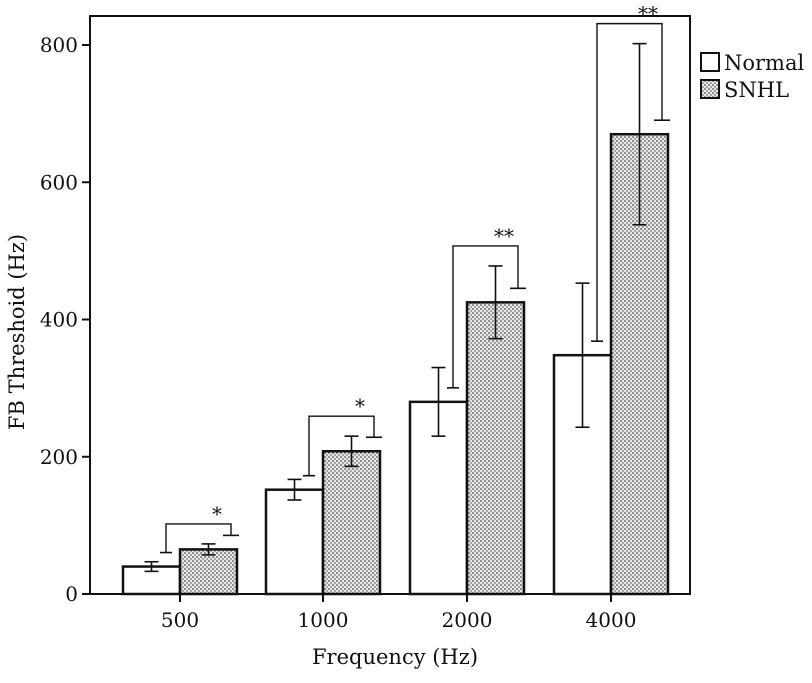 Image resolution: width=812 pixels, height=683 pixels. I want to click on legend-swatch-normal, so click(710, 62).